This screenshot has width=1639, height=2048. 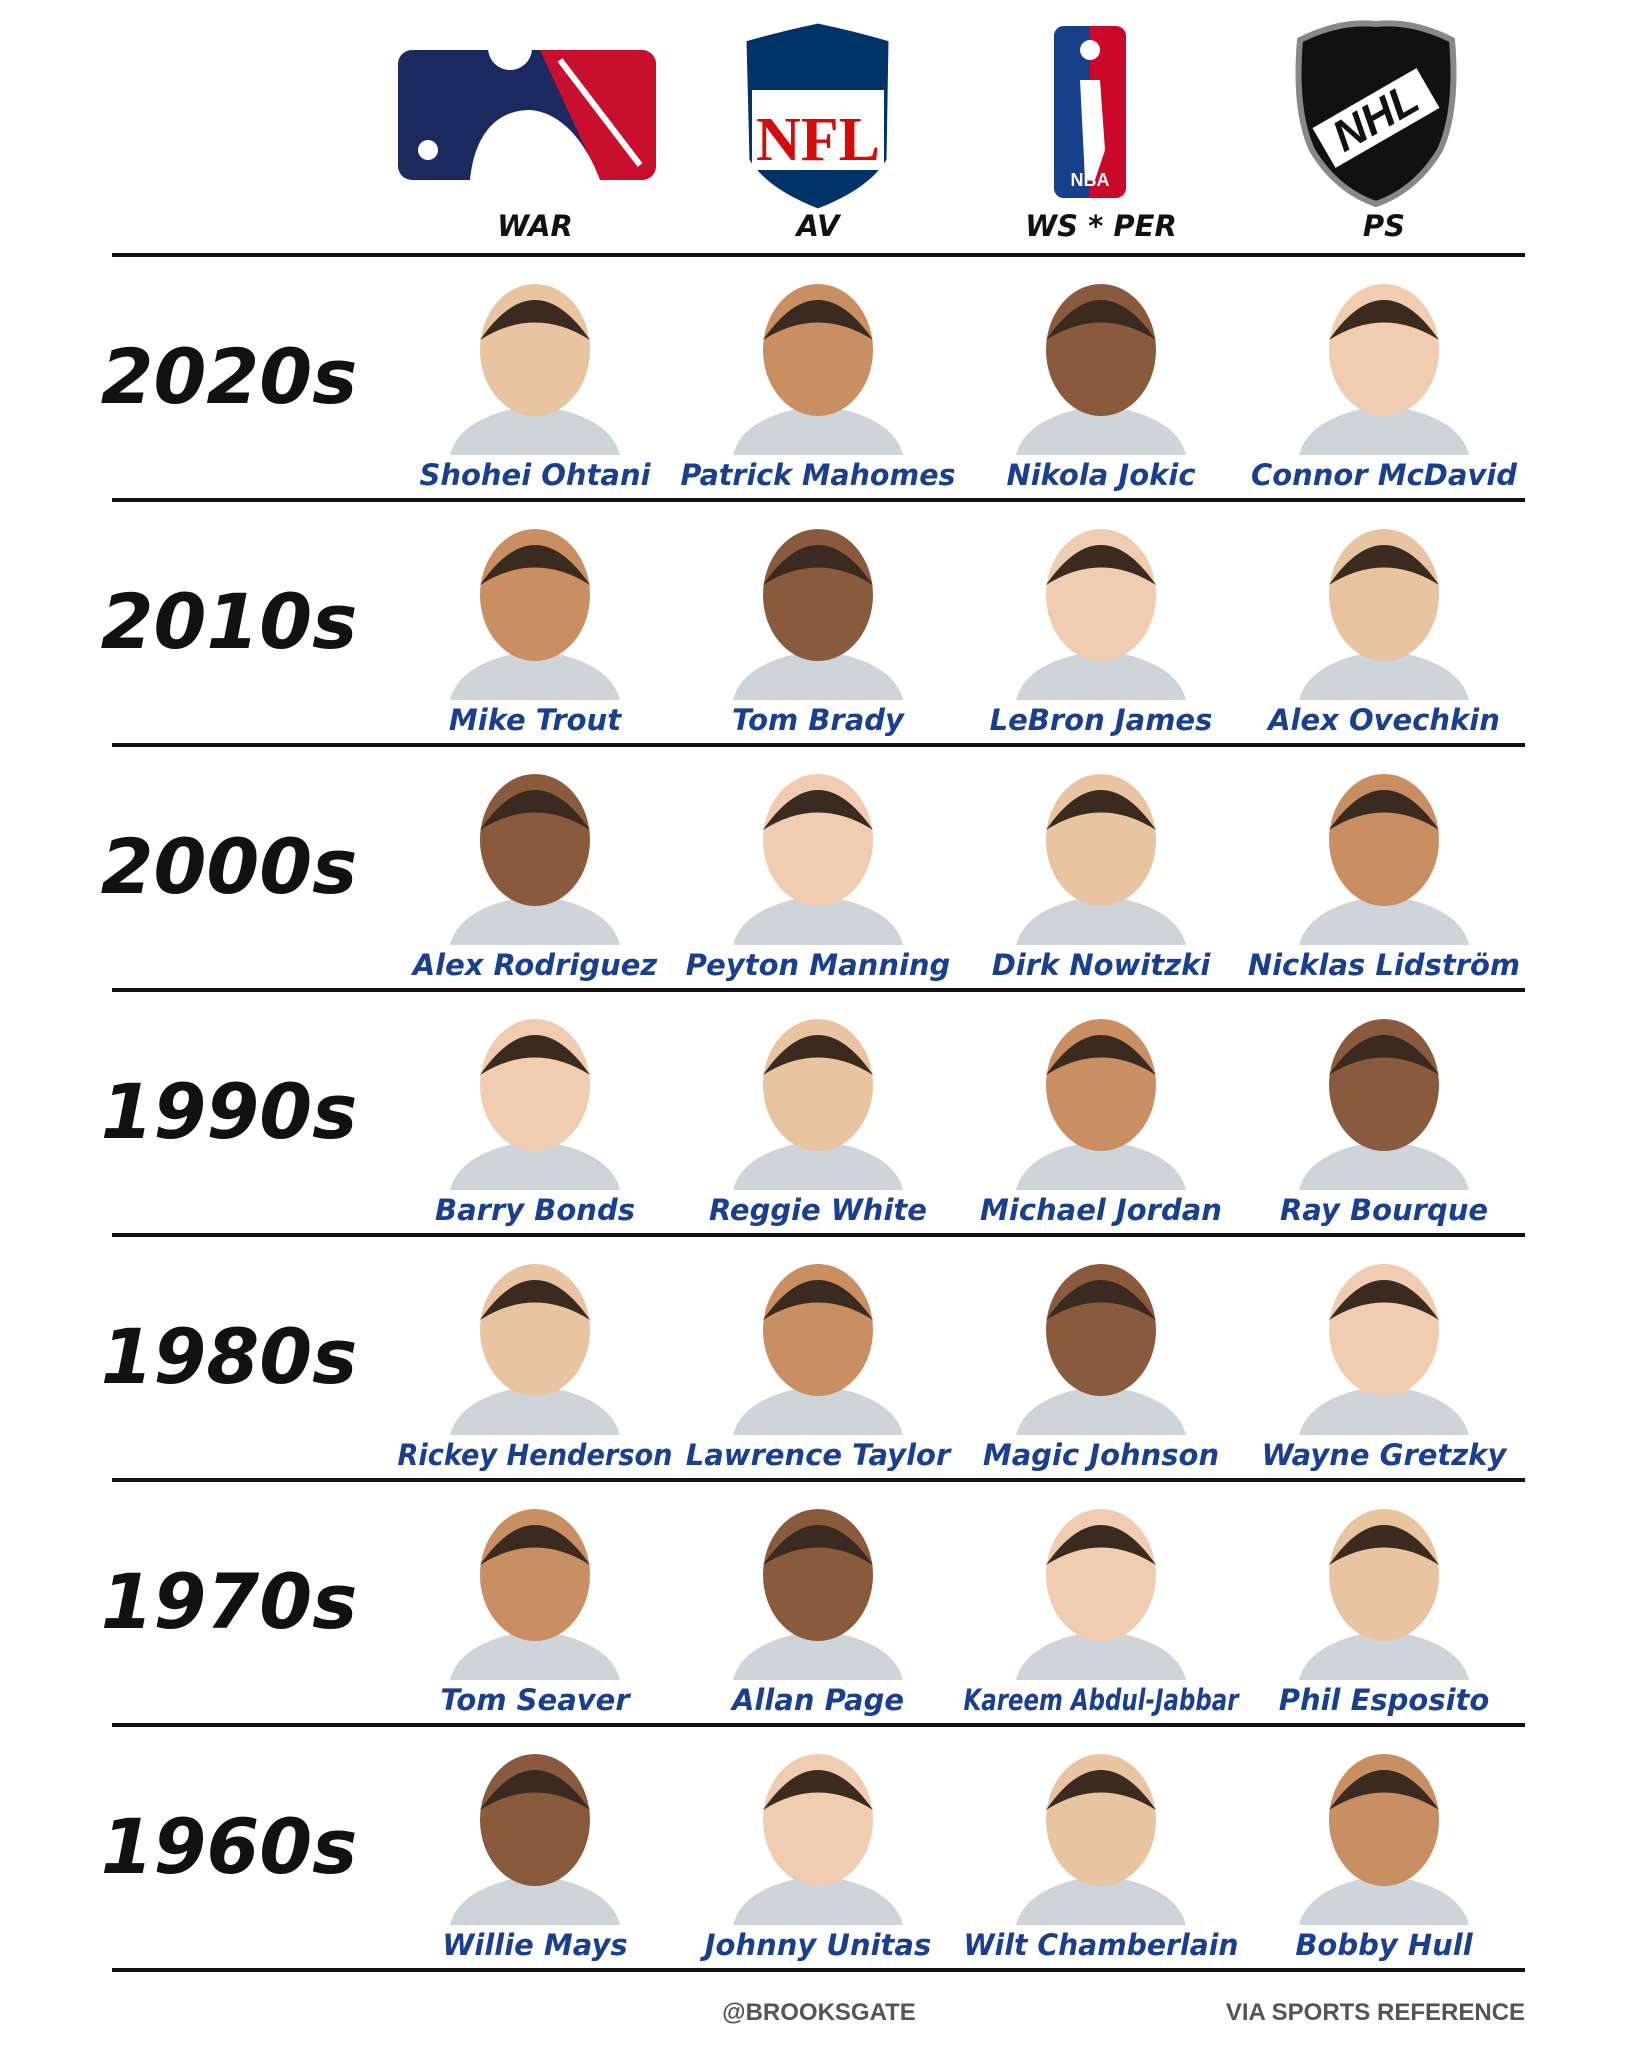 What do you see at coordinates (535, 720) in the screenshot?
I see `player-name: Mike Trout` at bounding box center [535, 720].